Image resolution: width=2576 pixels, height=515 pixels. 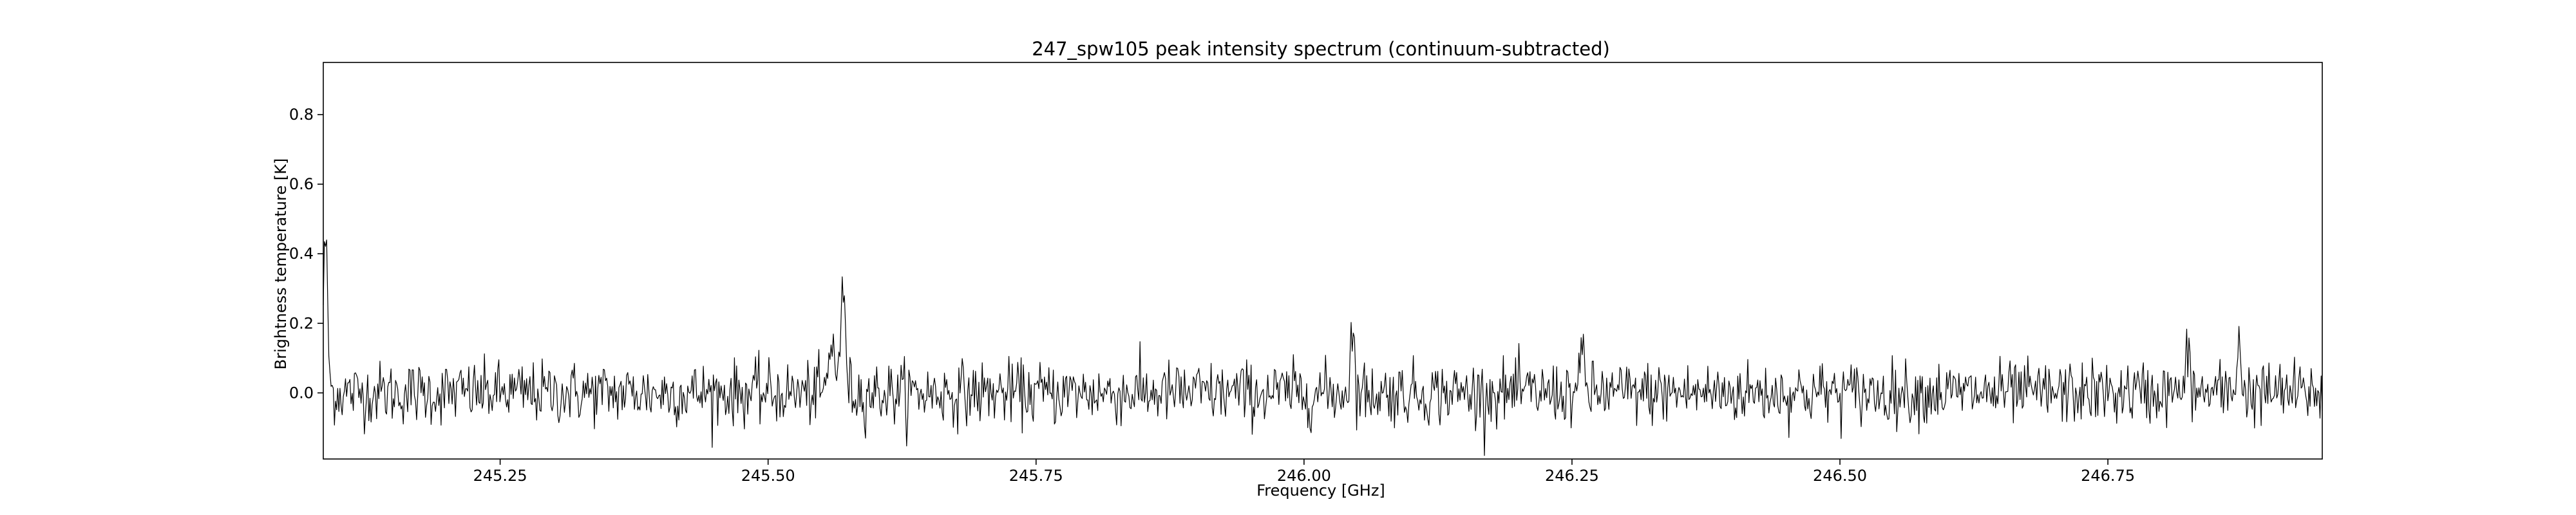 I want to click on y-tick-label: 0.8, so click(x=301, y=115).